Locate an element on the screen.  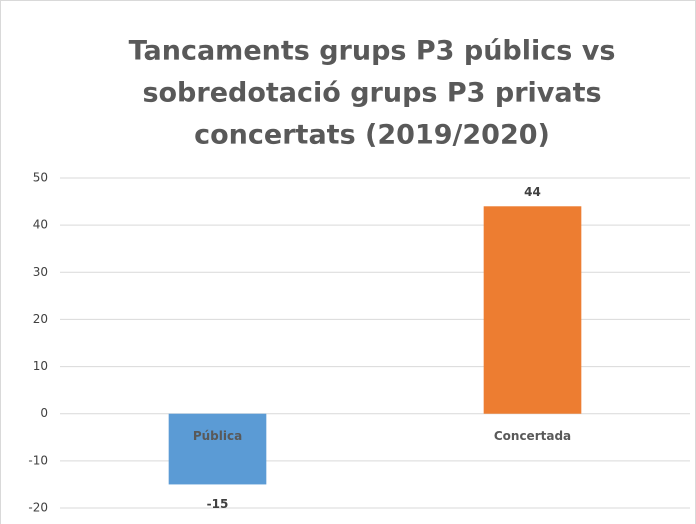
data-label: 44 is located at coordinates (532, 192).